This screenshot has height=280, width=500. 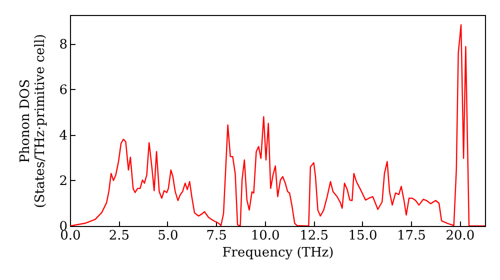 I want to click on y-axis-title: Phonon DOS (States/THz·primitive cell), so click(x=33, y=121).